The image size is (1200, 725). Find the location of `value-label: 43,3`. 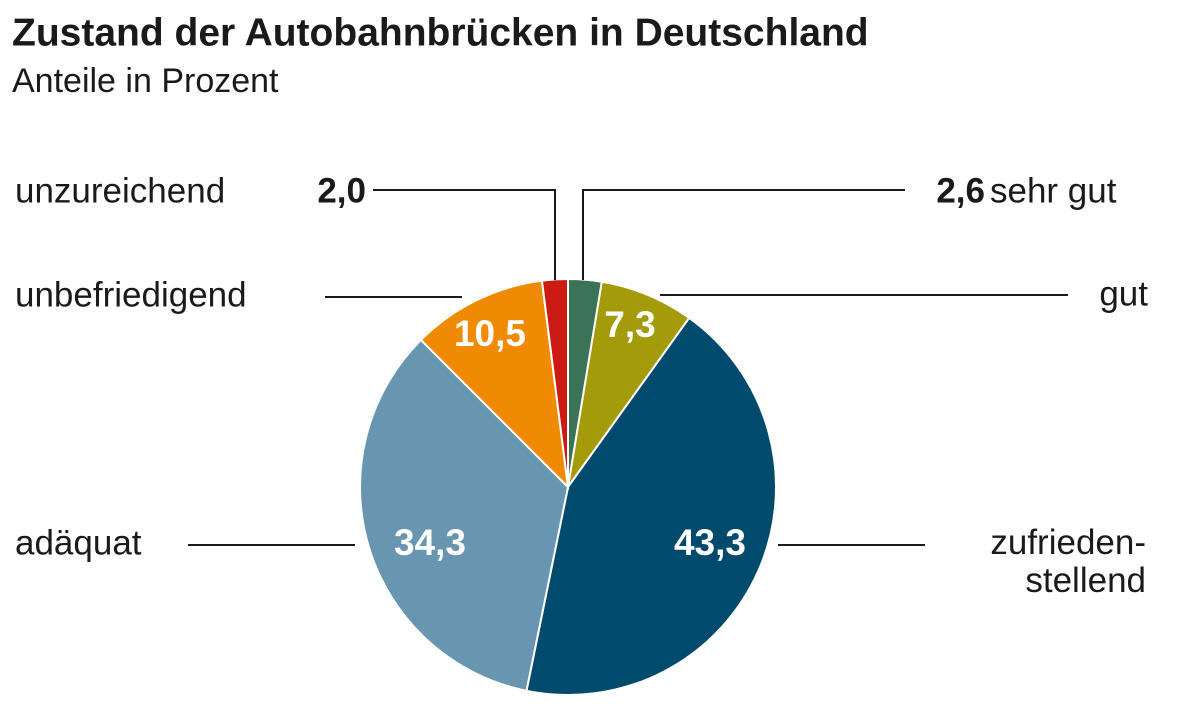

value-label: 43,3 is located at coordinates (710, 542).